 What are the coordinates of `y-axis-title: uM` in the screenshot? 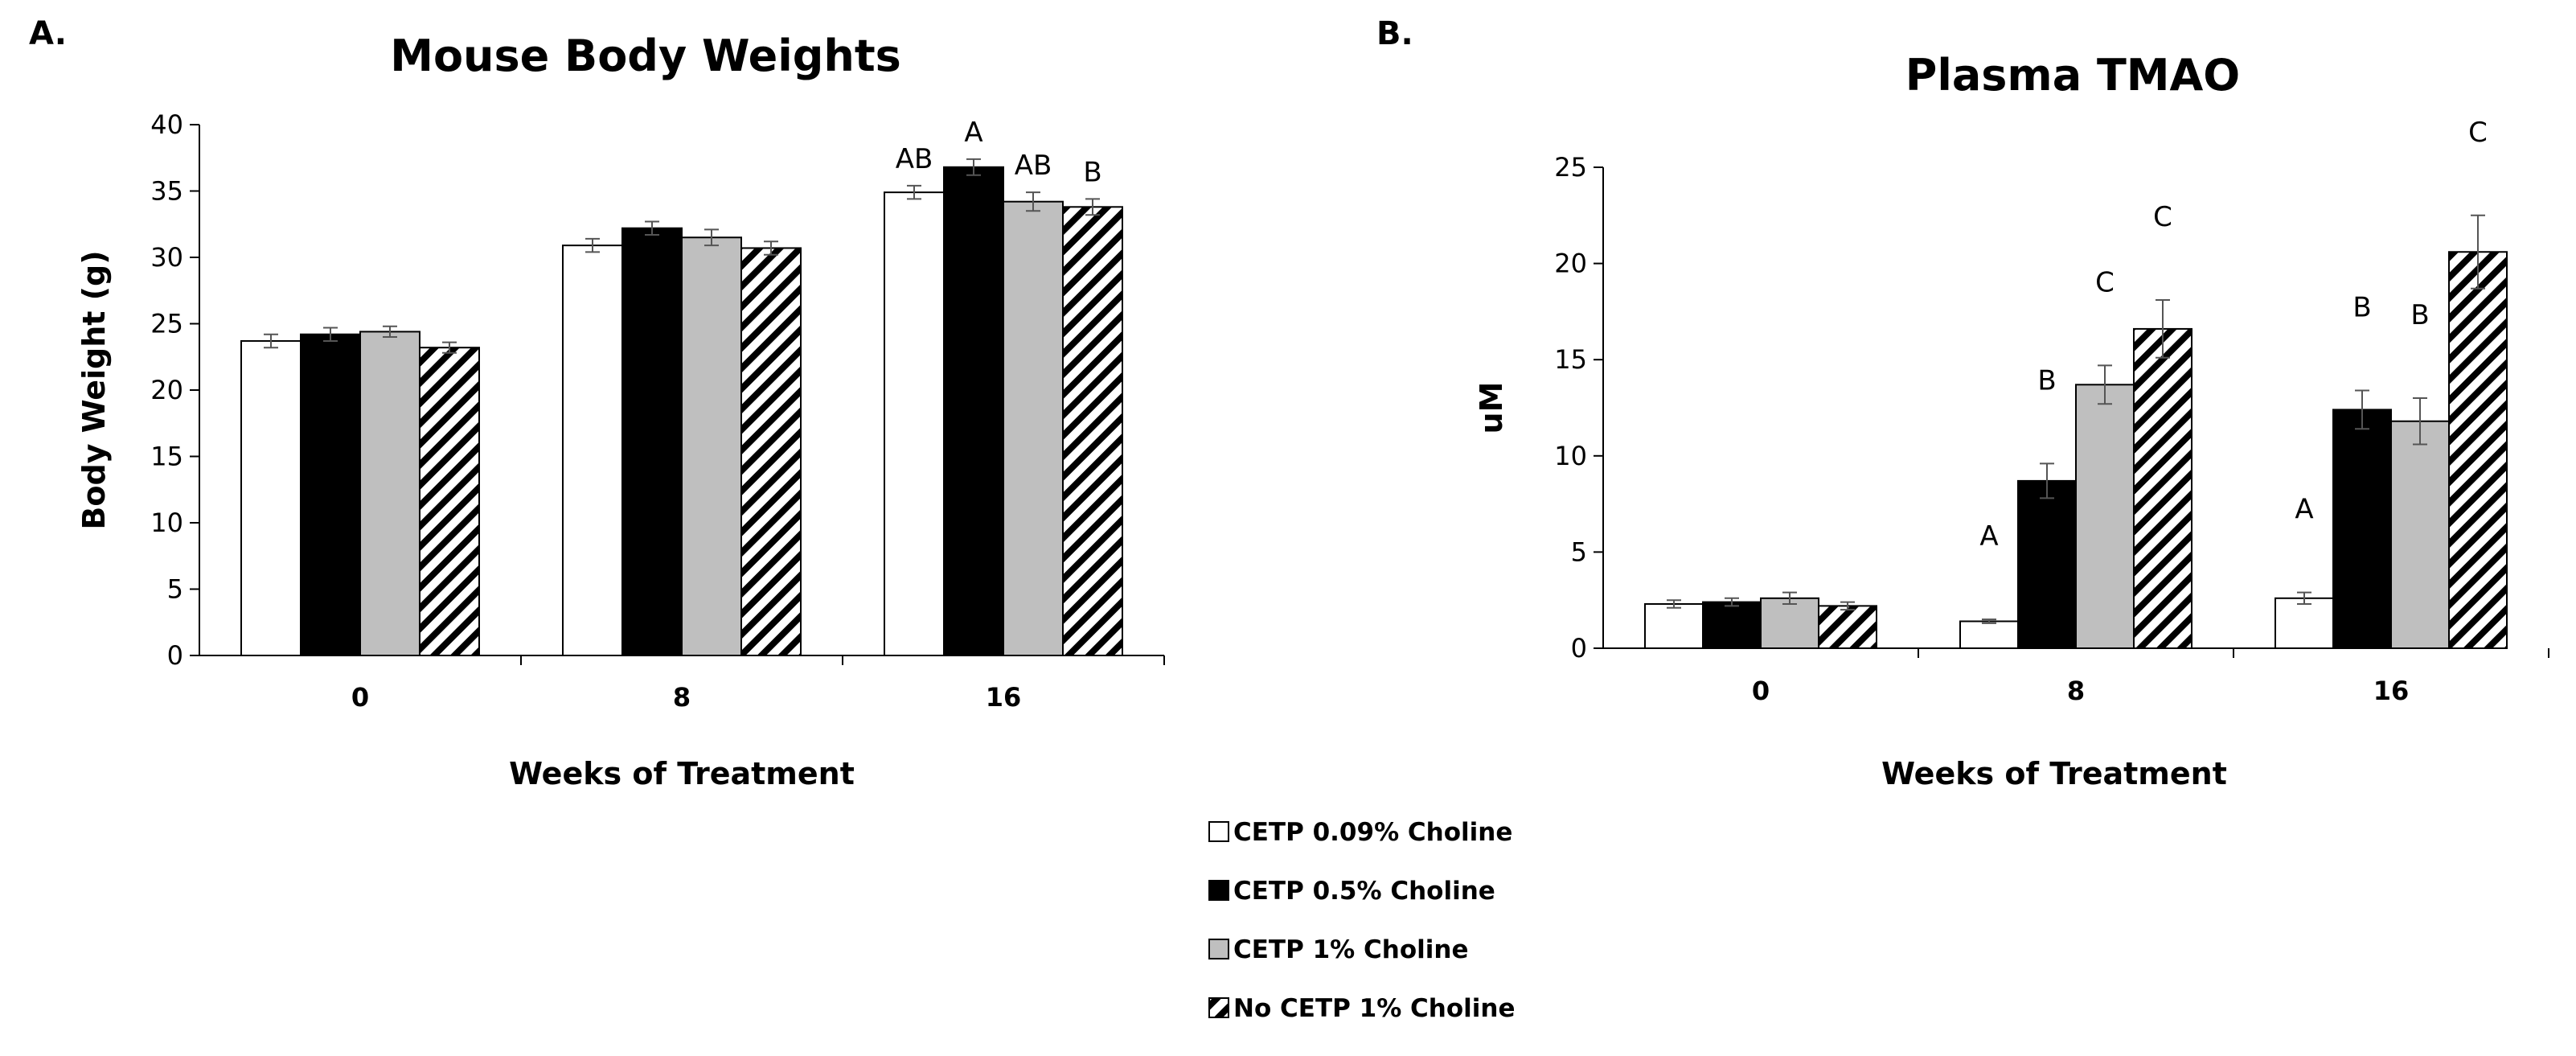 It's located at (1491, 408).